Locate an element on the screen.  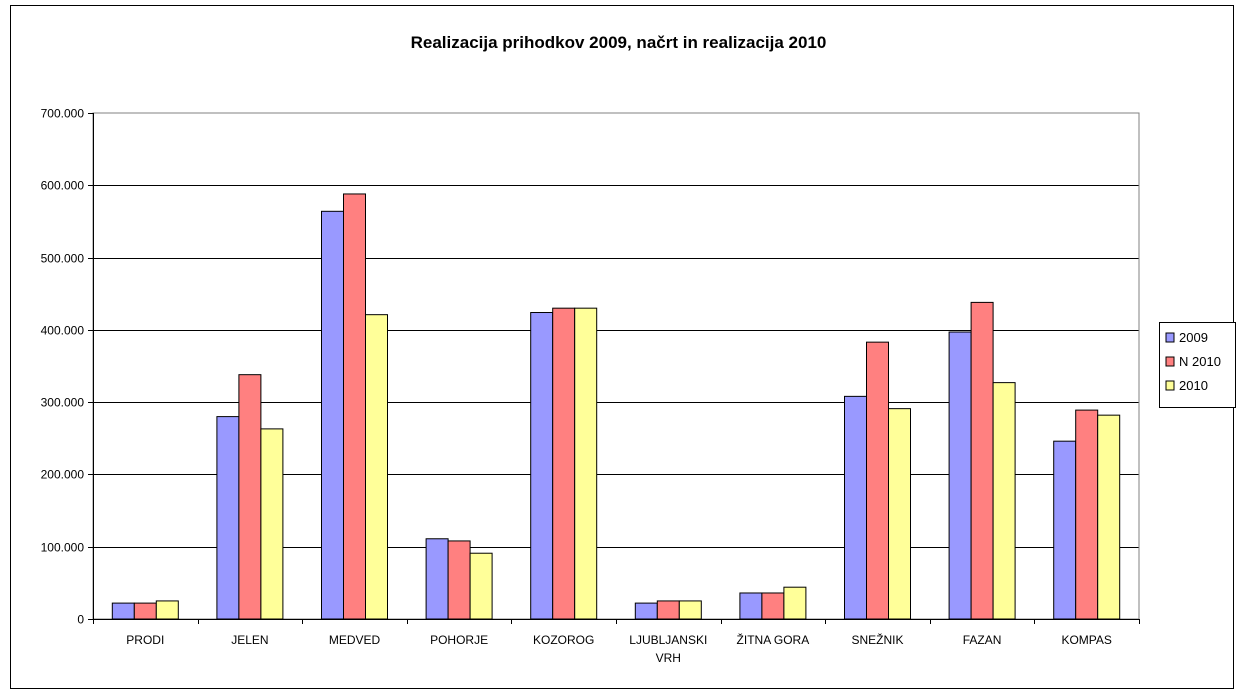
x-category-label: VRH is located at coordinates (668, 658).